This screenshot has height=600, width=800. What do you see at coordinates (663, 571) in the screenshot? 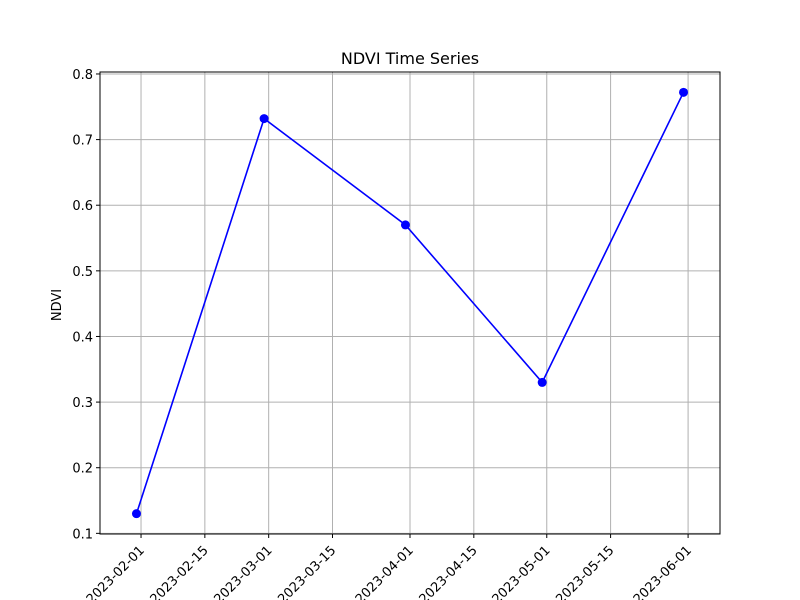
I see `x-tick-label: 2023-06-01` at bounding box center [663, 571].